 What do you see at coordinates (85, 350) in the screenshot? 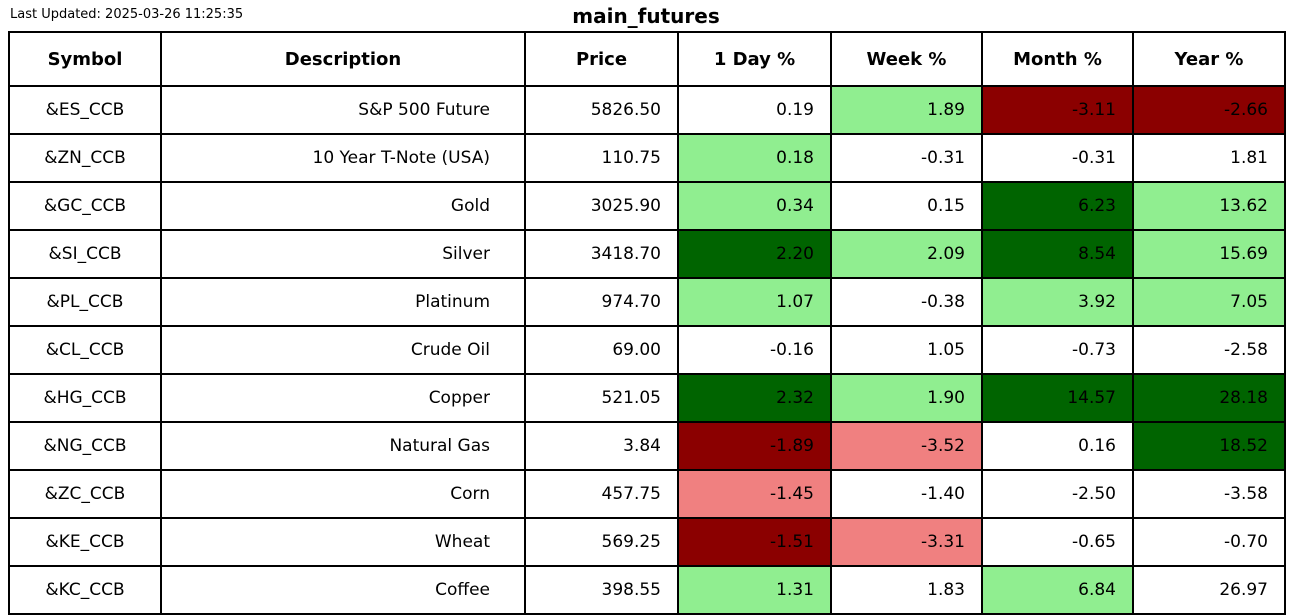
I see `cell-symbol: &CL_CCB` at bounding box center [85, 350].